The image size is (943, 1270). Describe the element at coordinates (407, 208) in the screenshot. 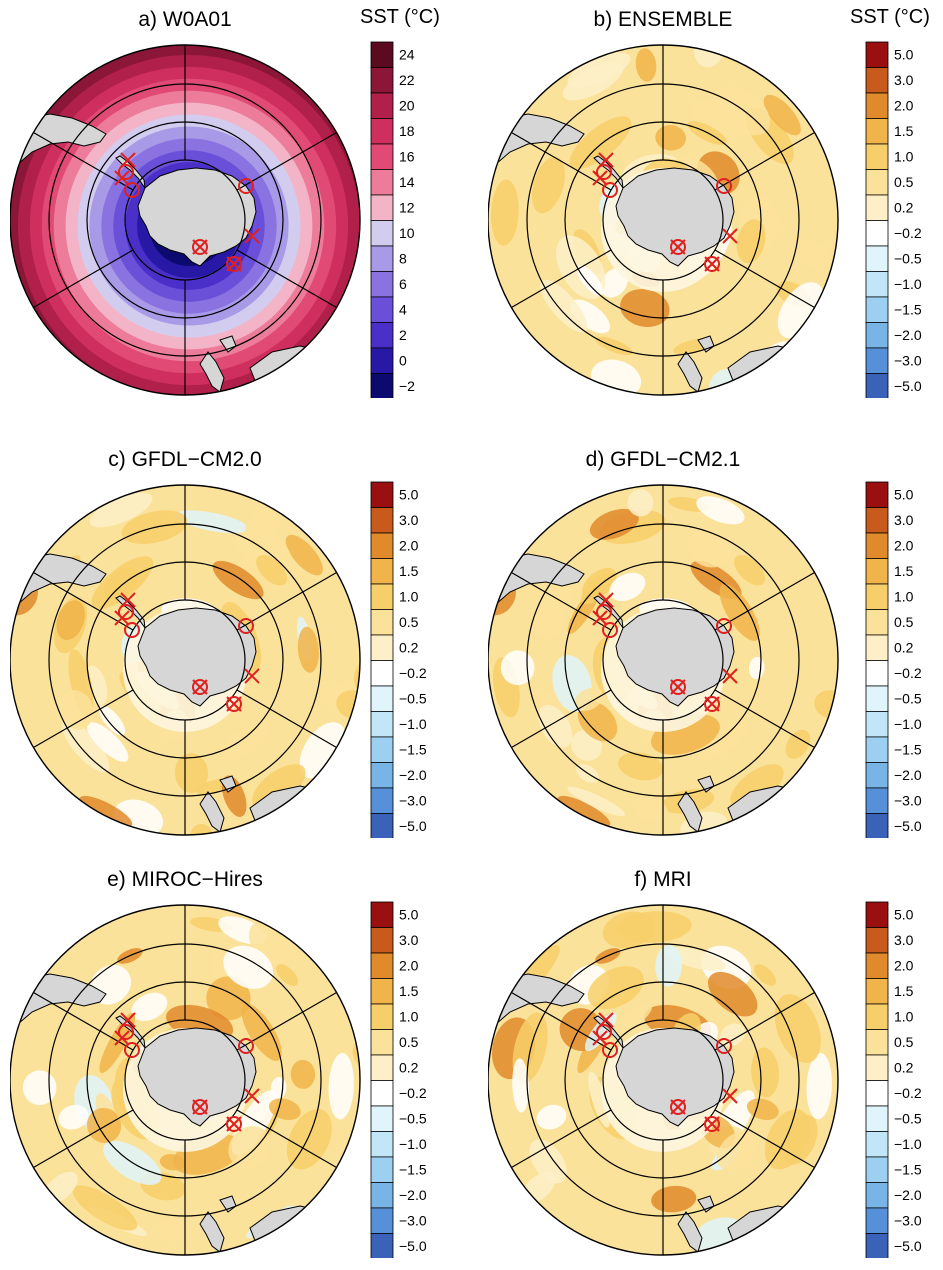

I see `colorbar-label: 12` at that location.